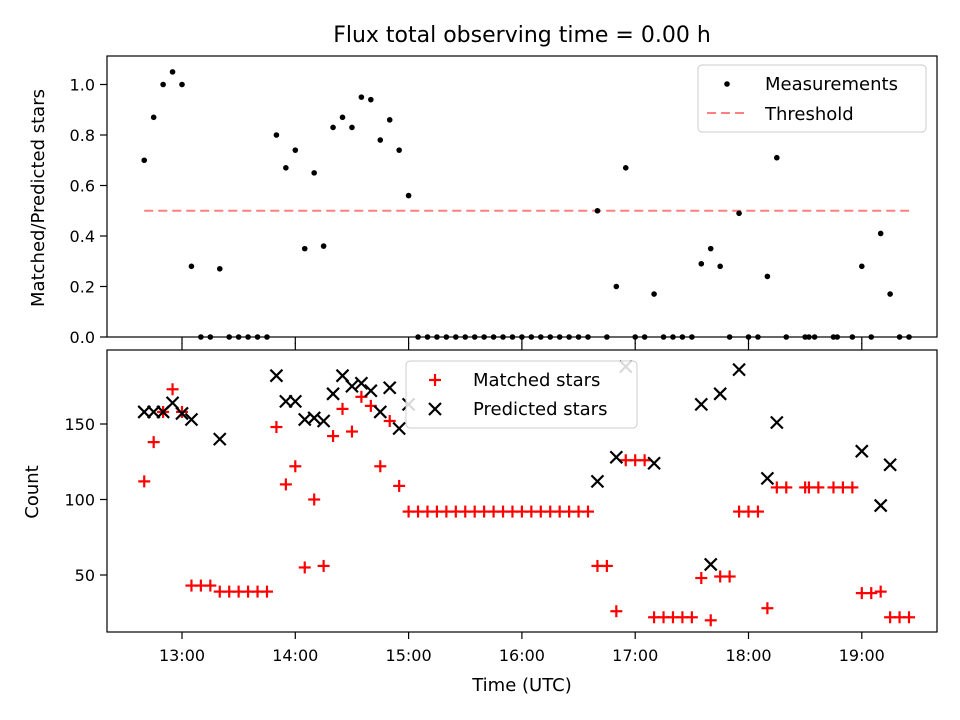  What do you see at coordinates (82, 236) in the screenshot?
I see `ratio-y-tick-label: 0.4` at bounding box center [82, 236].